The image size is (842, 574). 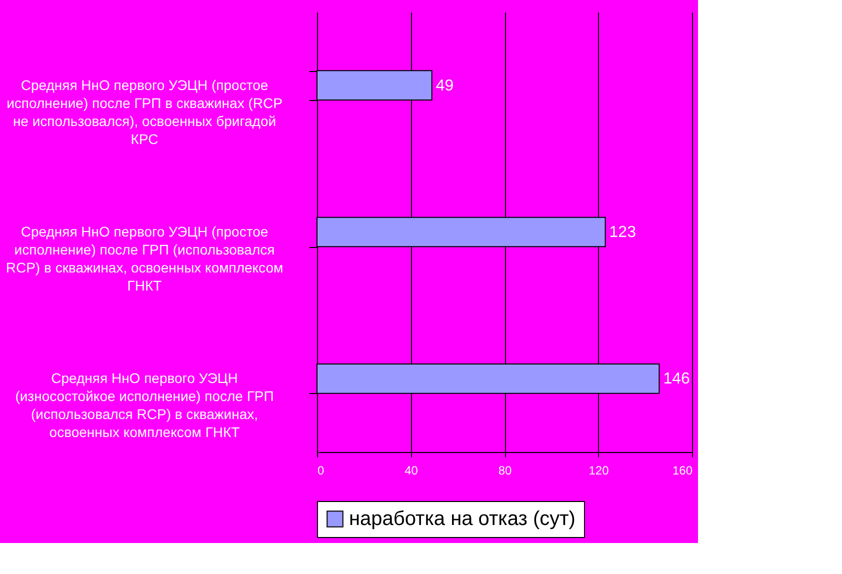 What do you see at coordinates (144, 111) in the screenshot?
I see `y-tick-label: Средняя НнО первого УЭЦН (простое исполнение) после ГРП в скважинах (RCP не использовался), освоенных бригадой КРС` at bounding box center [144, 111].